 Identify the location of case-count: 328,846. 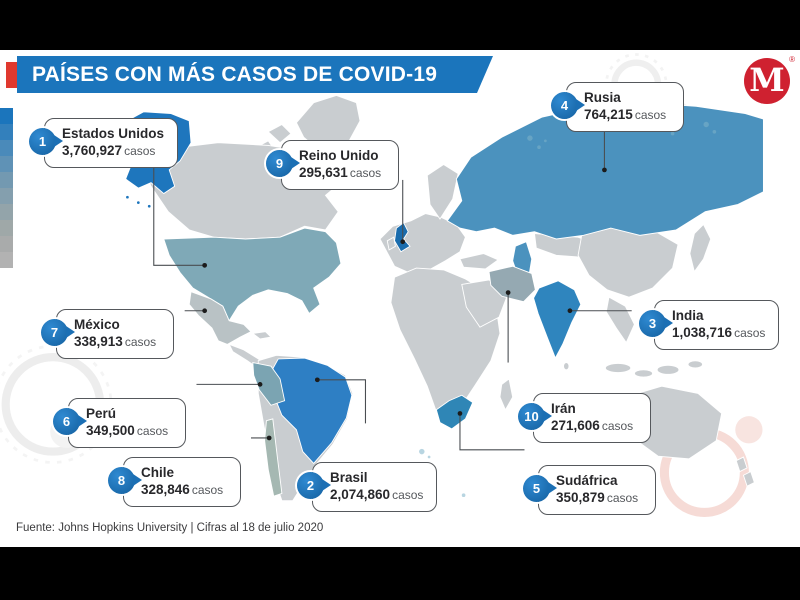
(165, 489).